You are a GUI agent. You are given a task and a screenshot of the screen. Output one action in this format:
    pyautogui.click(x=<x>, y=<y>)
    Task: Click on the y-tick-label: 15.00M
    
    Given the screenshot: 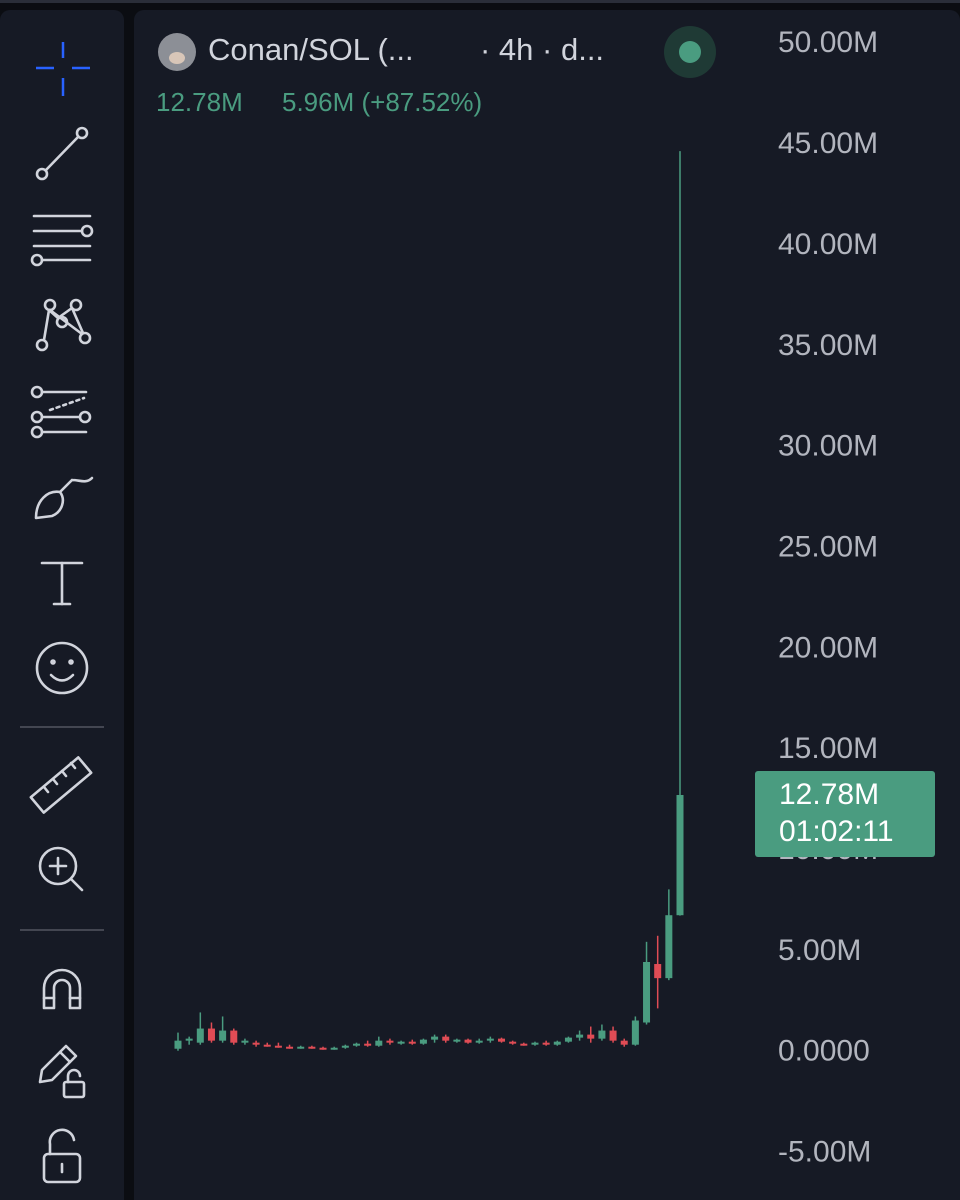 What is the action you would take?
    pyautogui.click(x=828, y=748)
    